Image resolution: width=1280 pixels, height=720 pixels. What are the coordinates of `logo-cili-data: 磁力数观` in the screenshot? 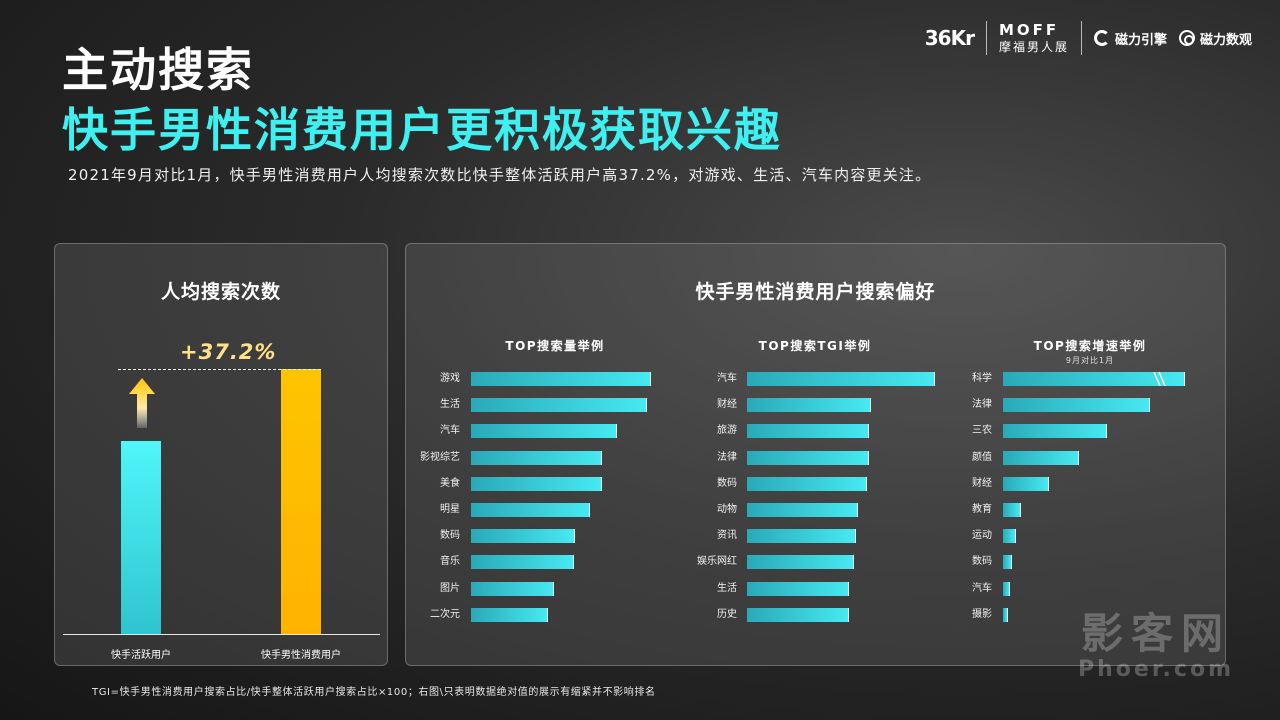 It's located at (1215, 38).